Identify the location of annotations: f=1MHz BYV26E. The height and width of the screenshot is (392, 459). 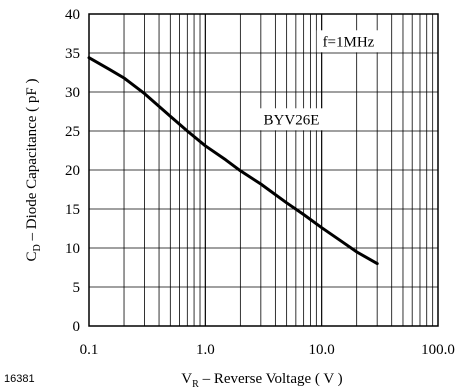
(320, 80).